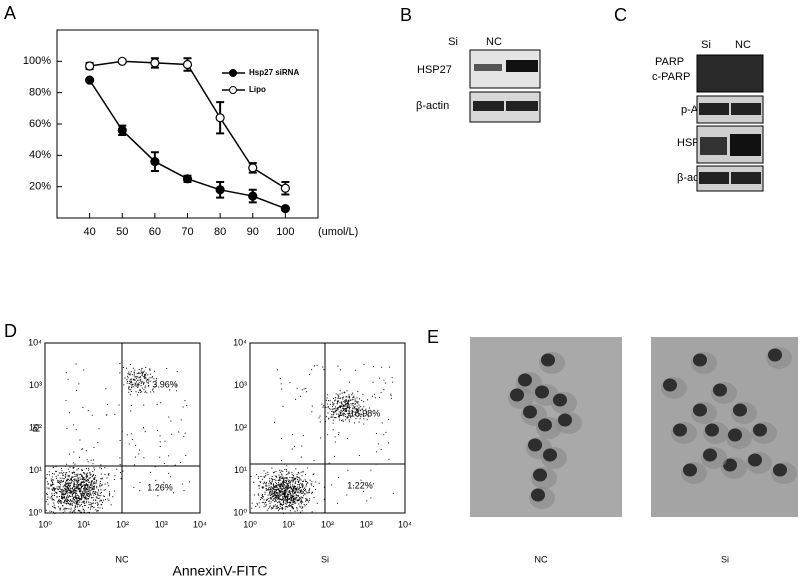 This screenshot has width=800, height=579. I want to click on marker, so click(187, 64).